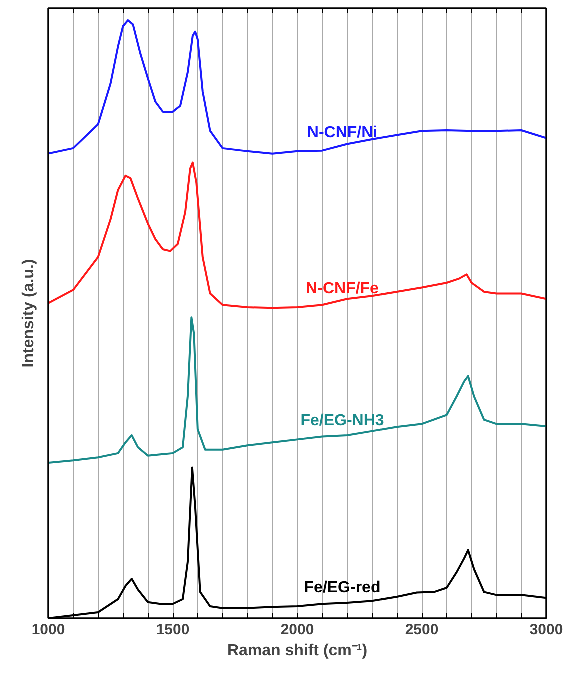 This screenshot has height=688, width=566. I want to click on x-tick-label: 1500, so click(173, 630).